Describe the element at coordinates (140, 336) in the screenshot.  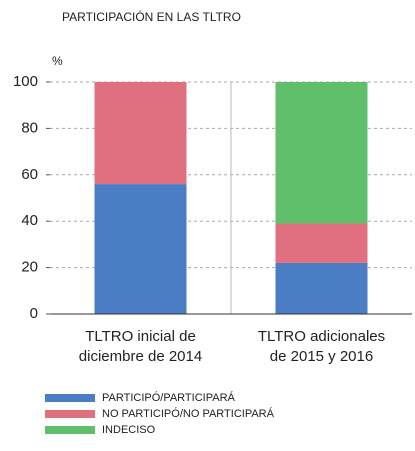
I see `x-tick-label: TLTRO inicial de` at that location.